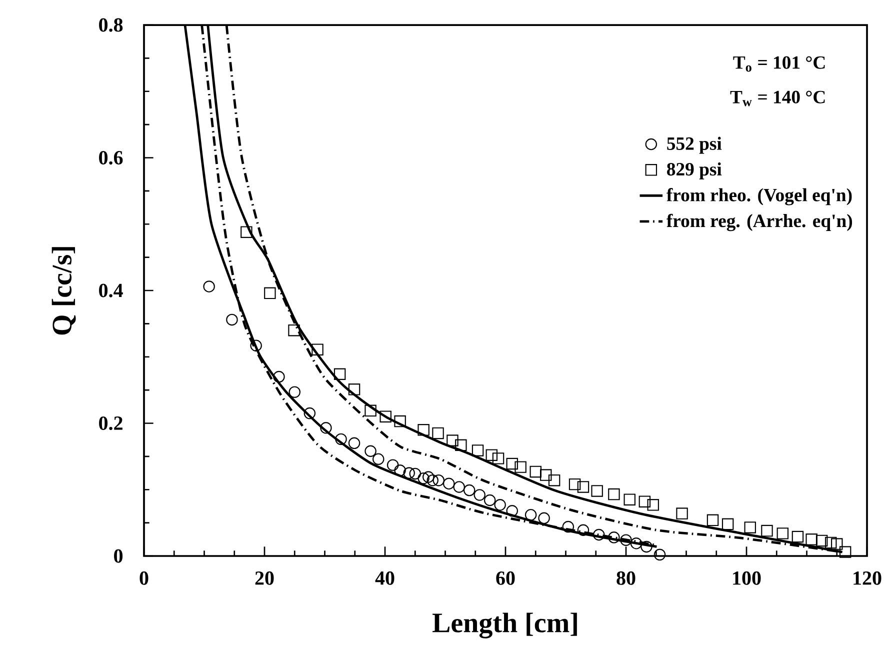 Image resolution: width=890 pixels, height=672 pixels. I want to click on x-tick-label: 120, so click(868, 578).